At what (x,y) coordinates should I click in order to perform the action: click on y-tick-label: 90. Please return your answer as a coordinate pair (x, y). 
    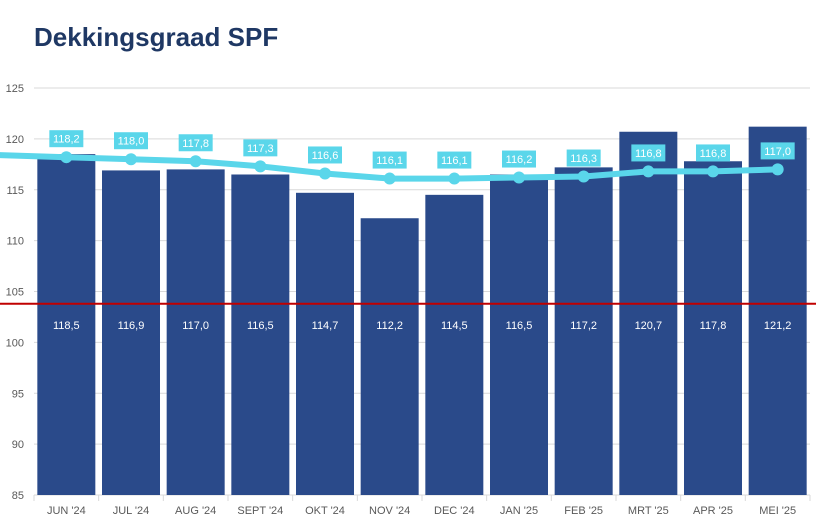
    Looking at the image, I should click on (18, 445).